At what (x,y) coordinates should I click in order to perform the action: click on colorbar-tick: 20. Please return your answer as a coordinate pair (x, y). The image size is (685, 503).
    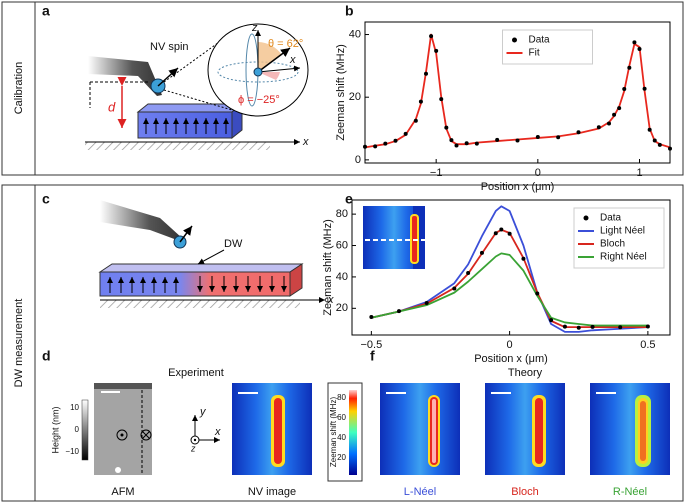
    Looking at the image, I should click on (341, 457).